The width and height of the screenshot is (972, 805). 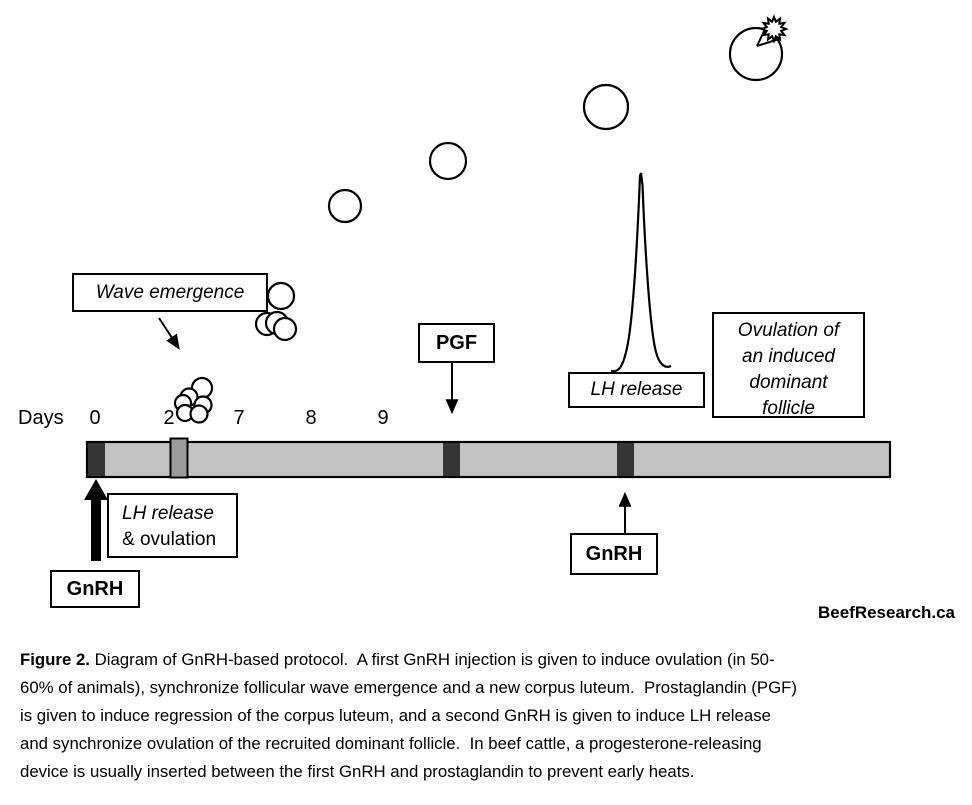 I want to click on timeline-bar, so click(x=488, y=459).